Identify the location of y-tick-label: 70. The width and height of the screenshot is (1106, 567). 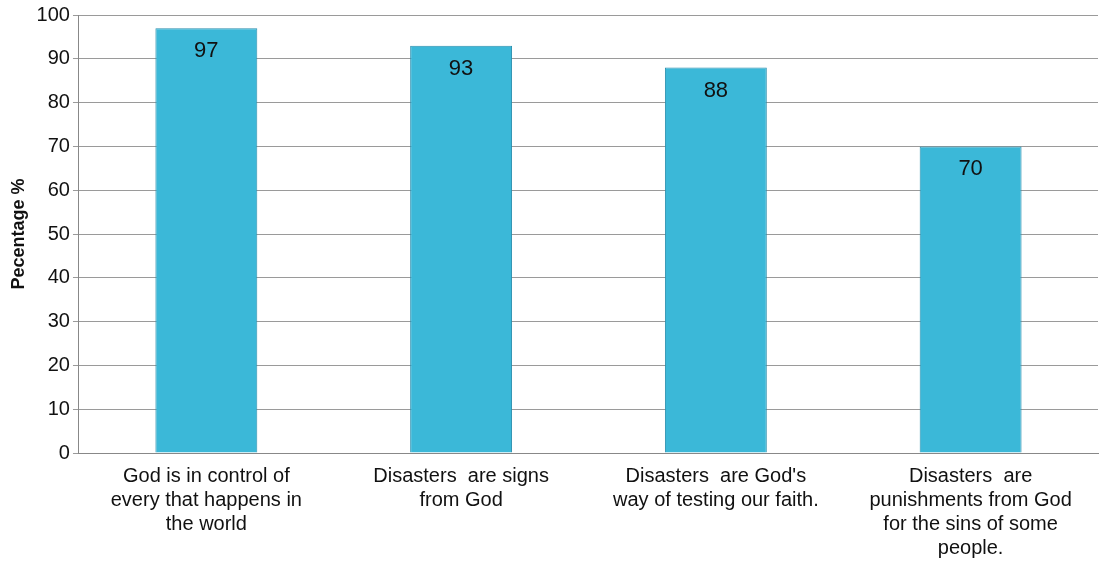
(58, 144).